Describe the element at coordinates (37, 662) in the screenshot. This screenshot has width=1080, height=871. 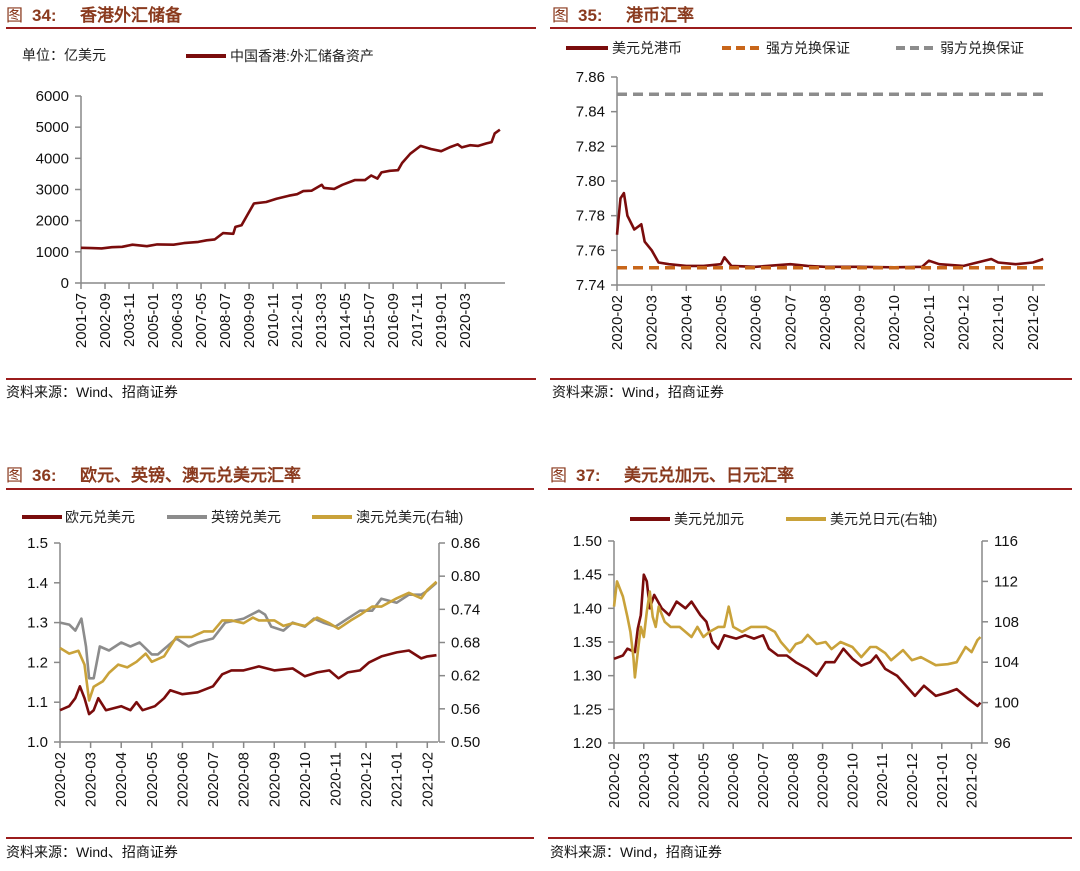
I see `y-tick-label: 1.2` at that location.